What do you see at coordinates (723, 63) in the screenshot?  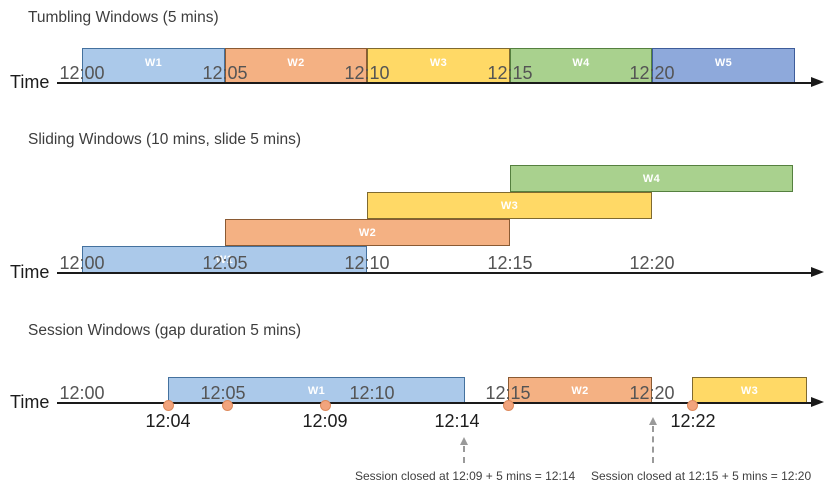 I see `window-label: W5` at bounding box center [723, 63].